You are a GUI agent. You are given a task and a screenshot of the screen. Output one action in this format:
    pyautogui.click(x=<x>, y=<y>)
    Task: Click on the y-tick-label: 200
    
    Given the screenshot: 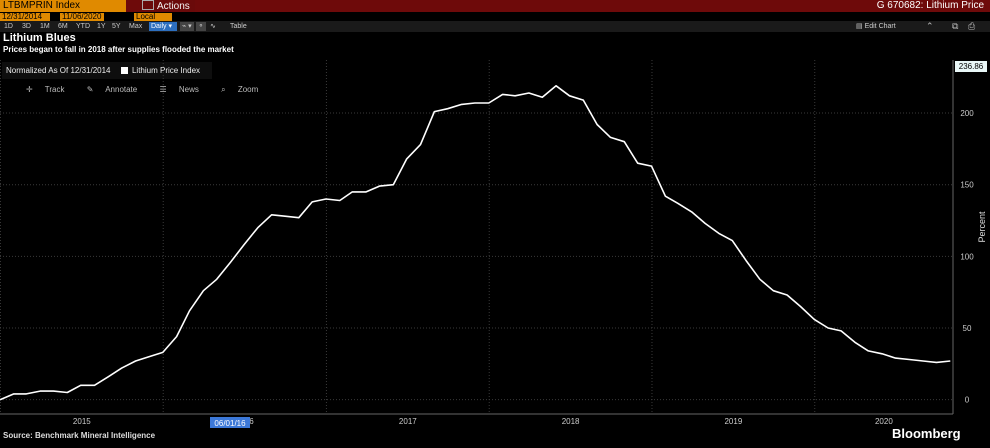 What is the action you would take?
    pyautogui.click(x=967, y=113)
    